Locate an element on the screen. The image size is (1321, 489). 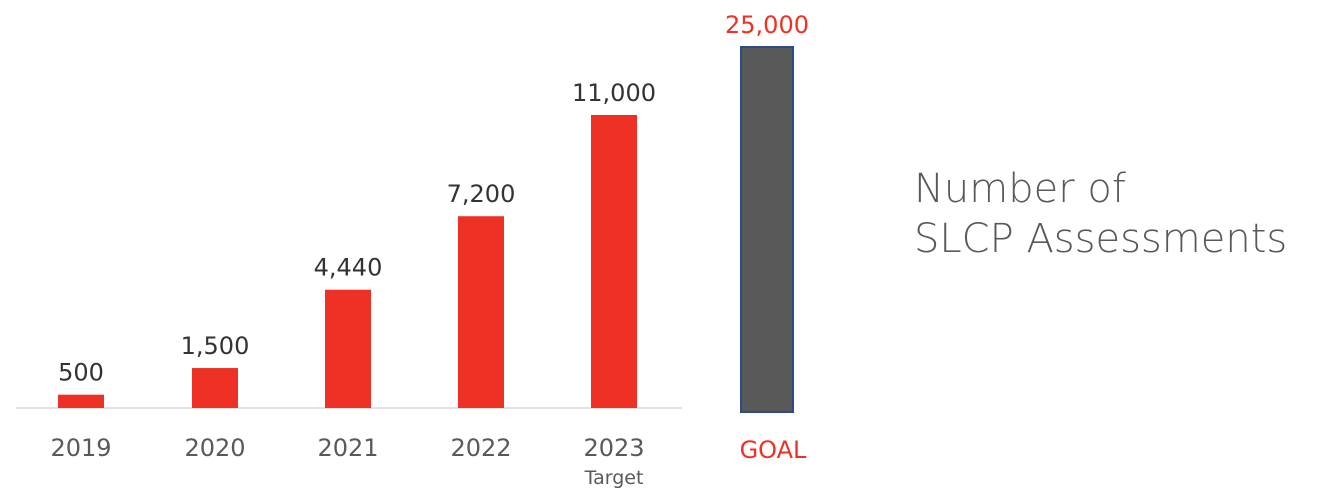
tick-label-2020: 2020 is located at coordinates (214, 448).